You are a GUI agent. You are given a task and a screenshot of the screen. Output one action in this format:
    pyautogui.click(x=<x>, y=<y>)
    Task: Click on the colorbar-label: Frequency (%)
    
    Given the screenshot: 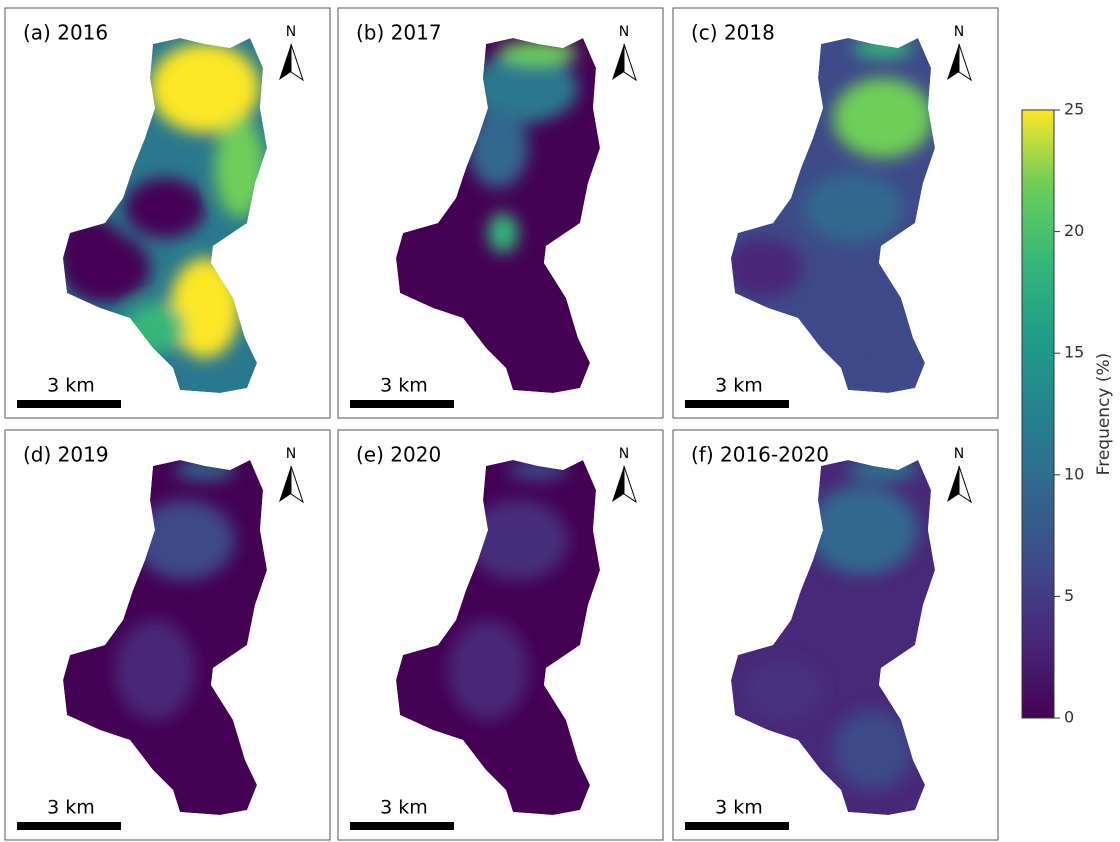 What is the action you would take?
    pyautogui.click(x=1104, y=414)
    